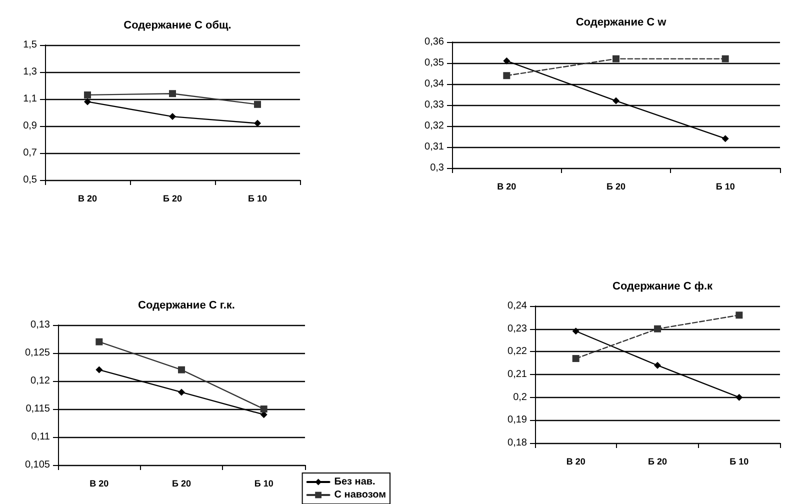  What do you see at coordinates (518, 443) in the screenshot?
I see `y-tick-label: 0,18` at bounding box center [518, 443].